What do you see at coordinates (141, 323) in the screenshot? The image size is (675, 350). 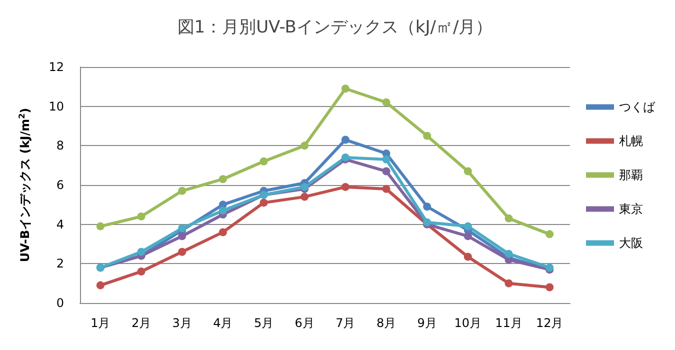 I see `x-tick-label: 2月` at bounding box center [141, 323].